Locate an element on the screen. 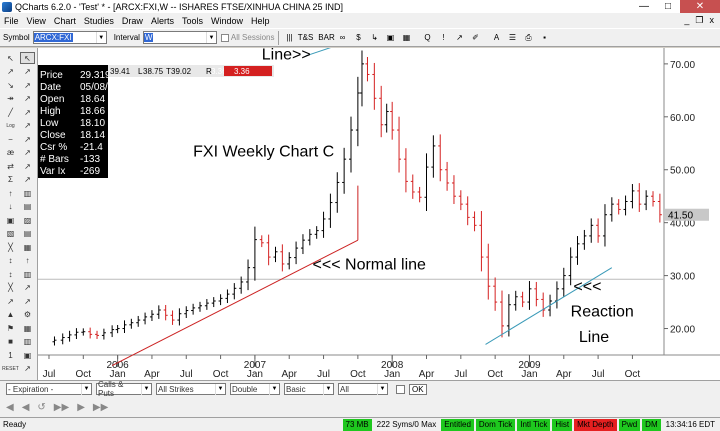 The image size is (720, 431). drawing-tool-24: ▣ is located at coordinates (10, 220).